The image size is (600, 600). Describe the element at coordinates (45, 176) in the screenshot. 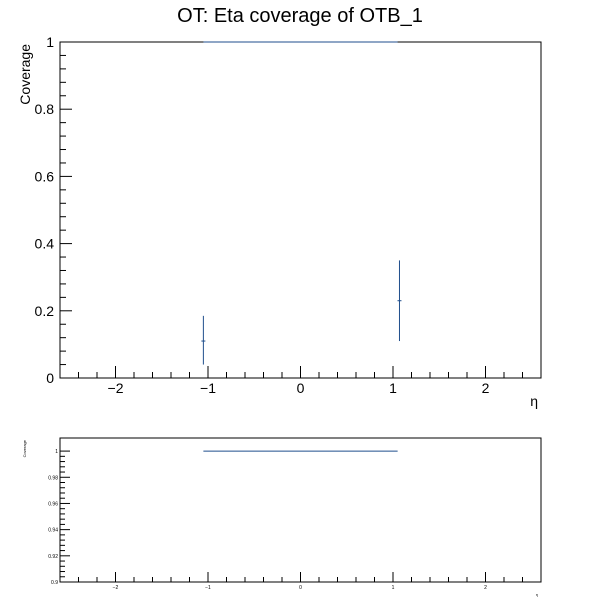

I see `y-tick-label: 0.6` at that location.